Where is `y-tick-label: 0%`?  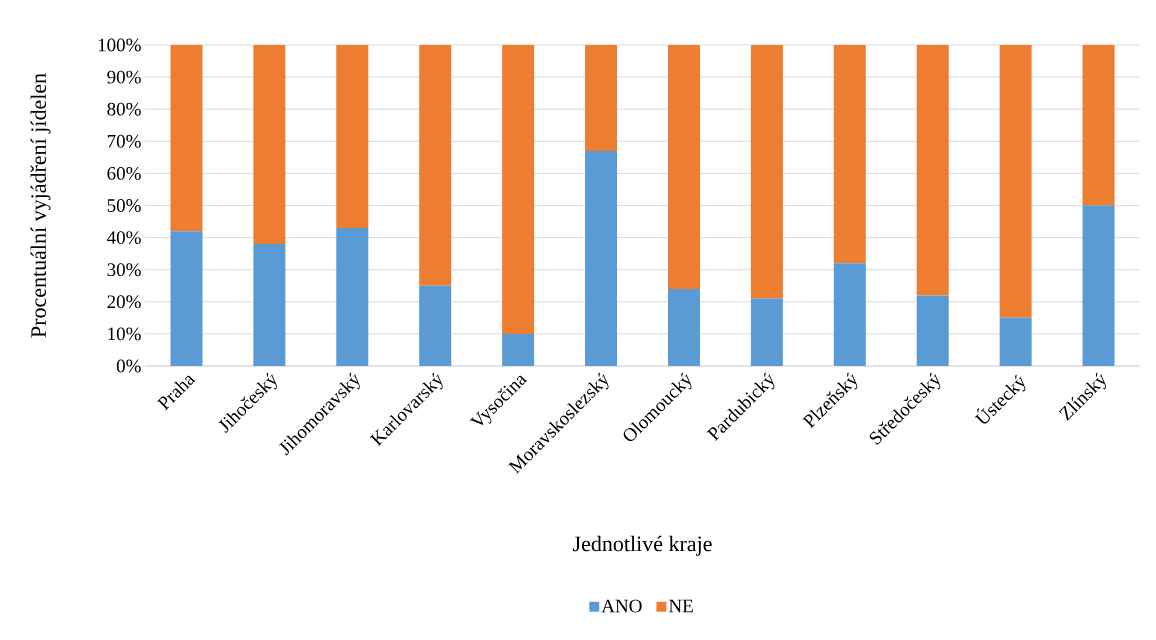
y-tick-label: 0% is located at coordinates (128, 366).